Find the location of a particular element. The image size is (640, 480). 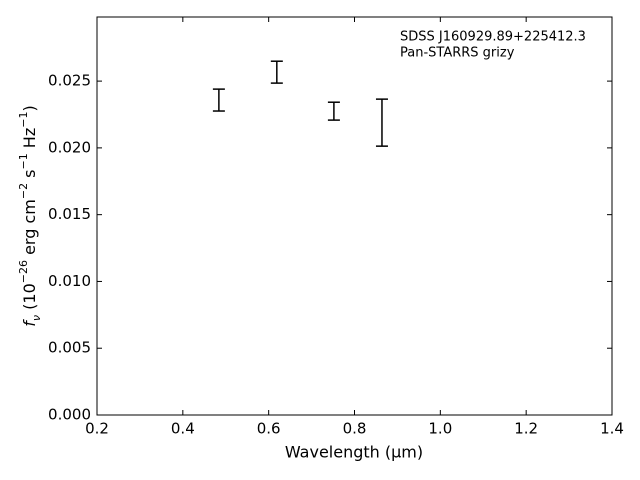

x-tick-label: 1.4 is located at coordinates (612, 429).